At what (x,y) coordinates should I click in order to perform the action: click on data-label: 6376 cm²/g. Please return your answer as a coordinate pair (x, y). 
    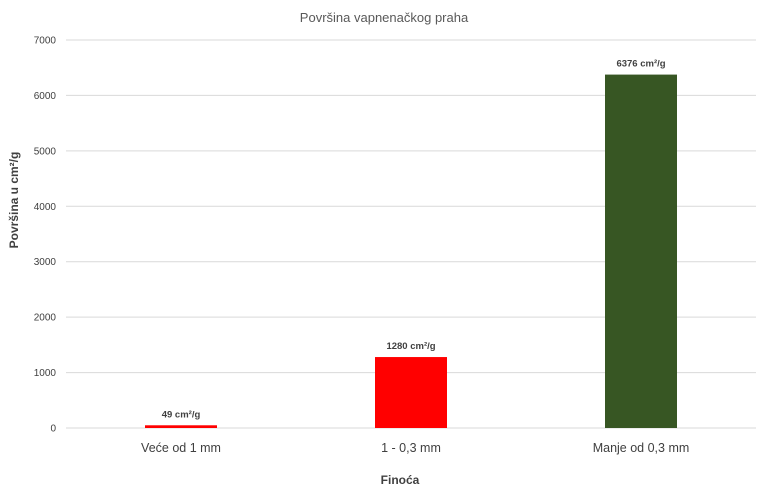
    Looking at the image, I should click on (640, 64).